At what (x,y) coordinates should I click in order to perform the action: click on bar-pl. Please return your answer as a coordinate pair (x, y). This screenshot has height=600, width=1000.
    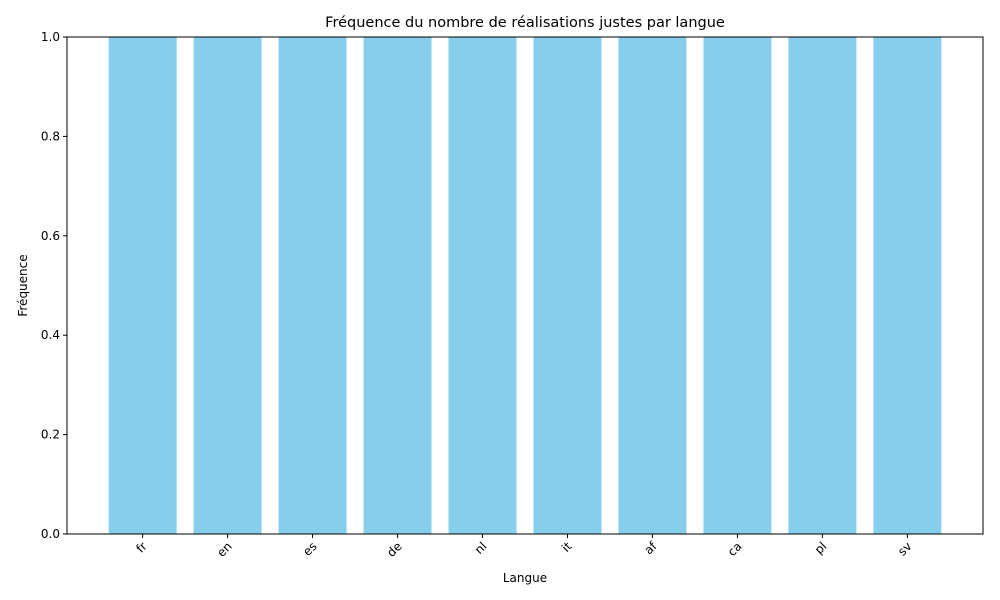
    Looking at the image, I should click on (822, 285).